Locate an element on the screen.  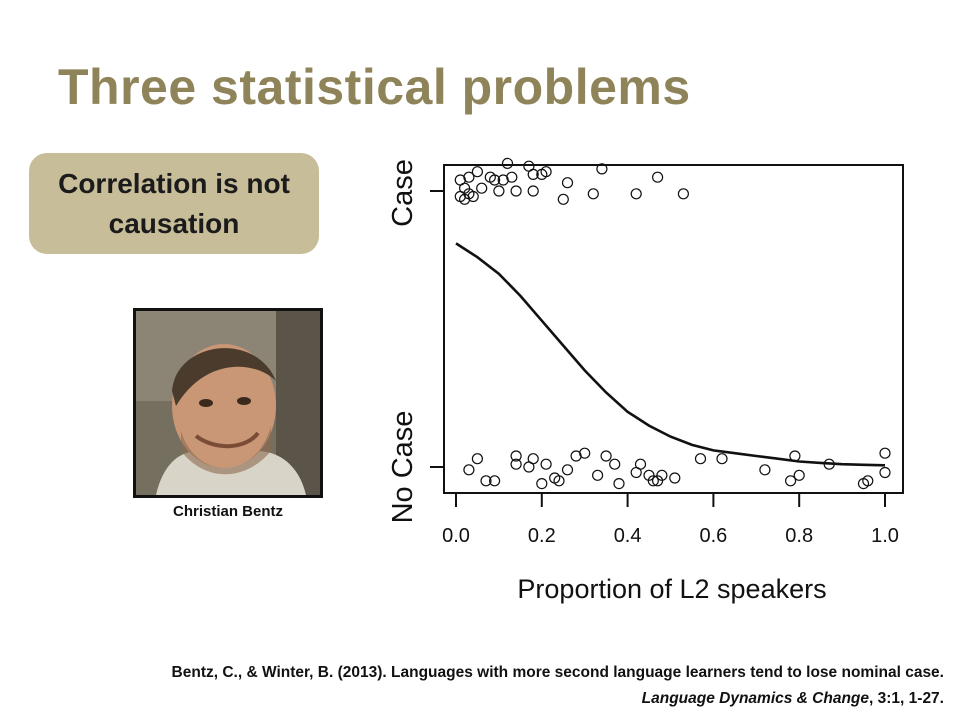
reference-journal: Language Dynamics & Change is located at coordinates (755, 698).